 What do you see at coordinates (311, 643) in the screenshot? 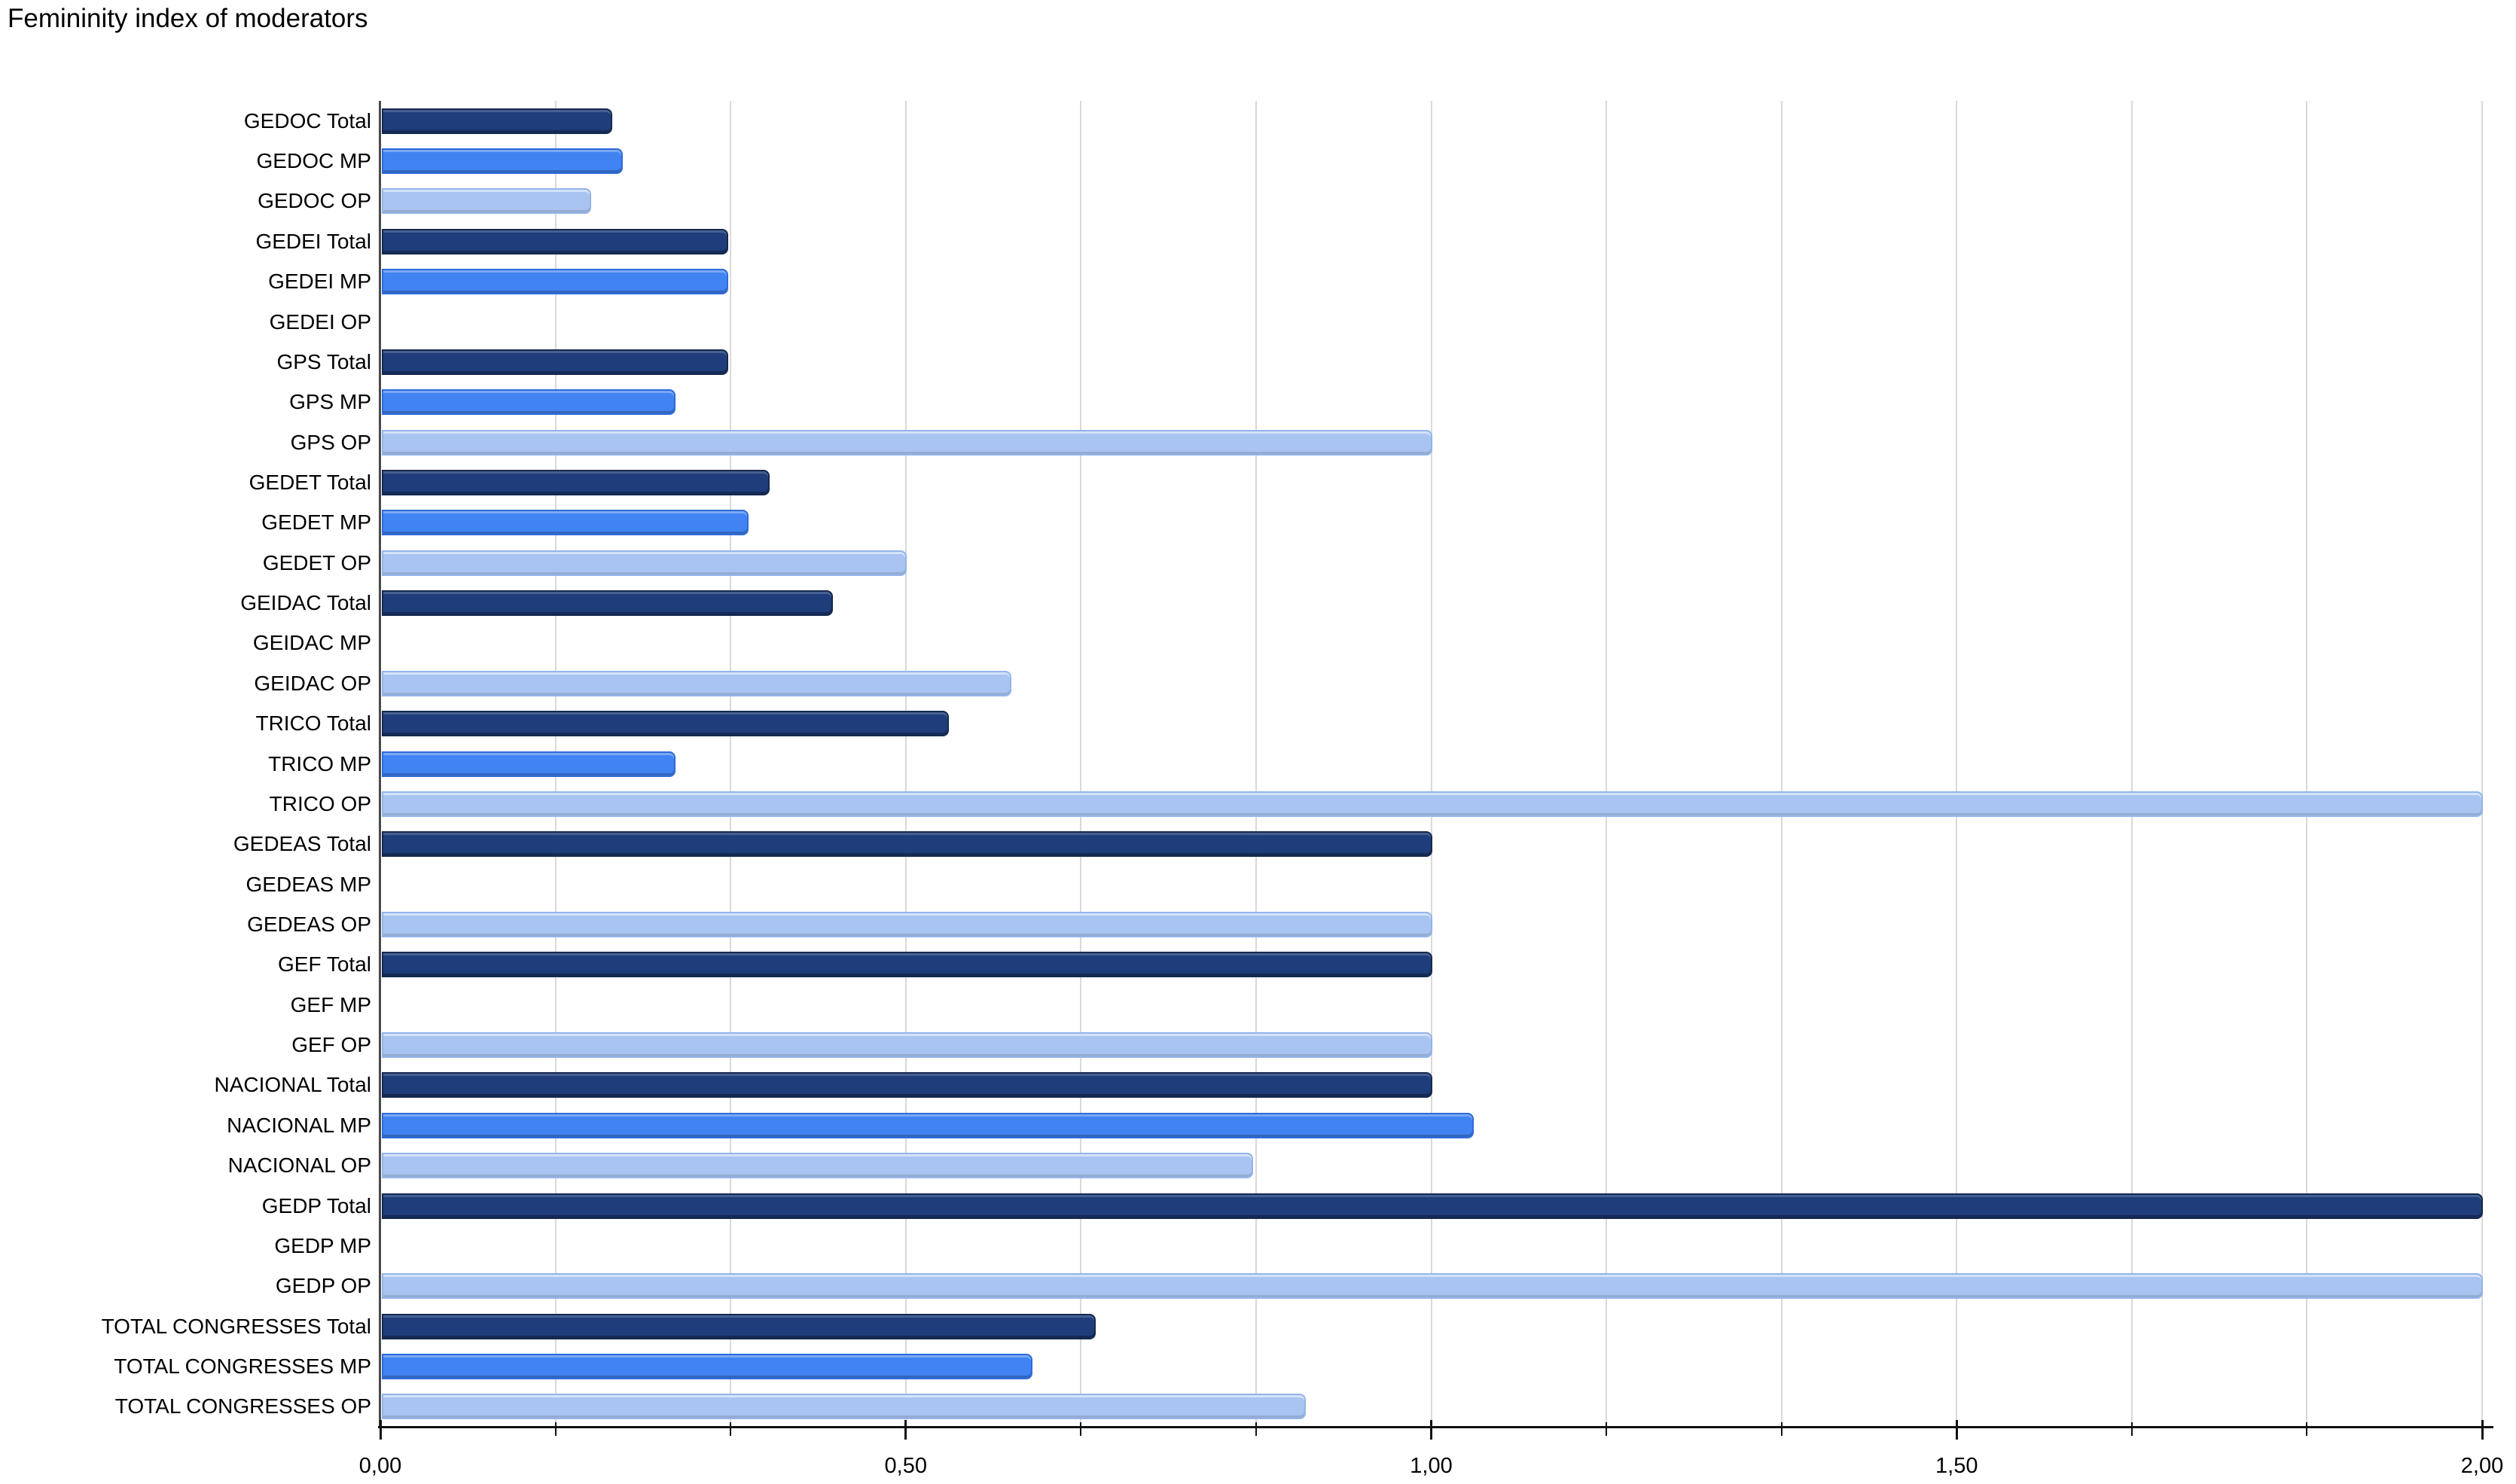
I see `category-label: GEIDAC MP` at bounding box center [311, 643].